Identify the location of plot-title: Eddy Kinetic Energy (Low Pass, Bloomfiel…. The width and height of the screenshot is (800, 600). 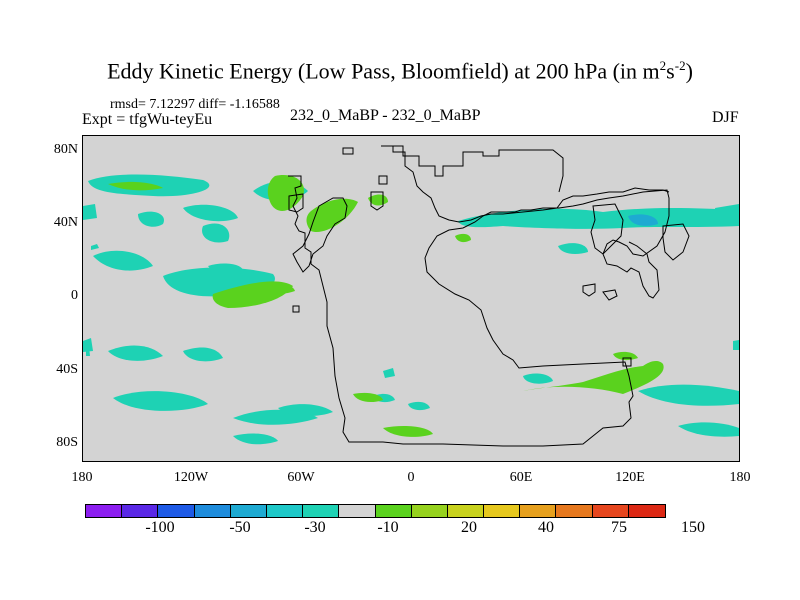
(400, 71).